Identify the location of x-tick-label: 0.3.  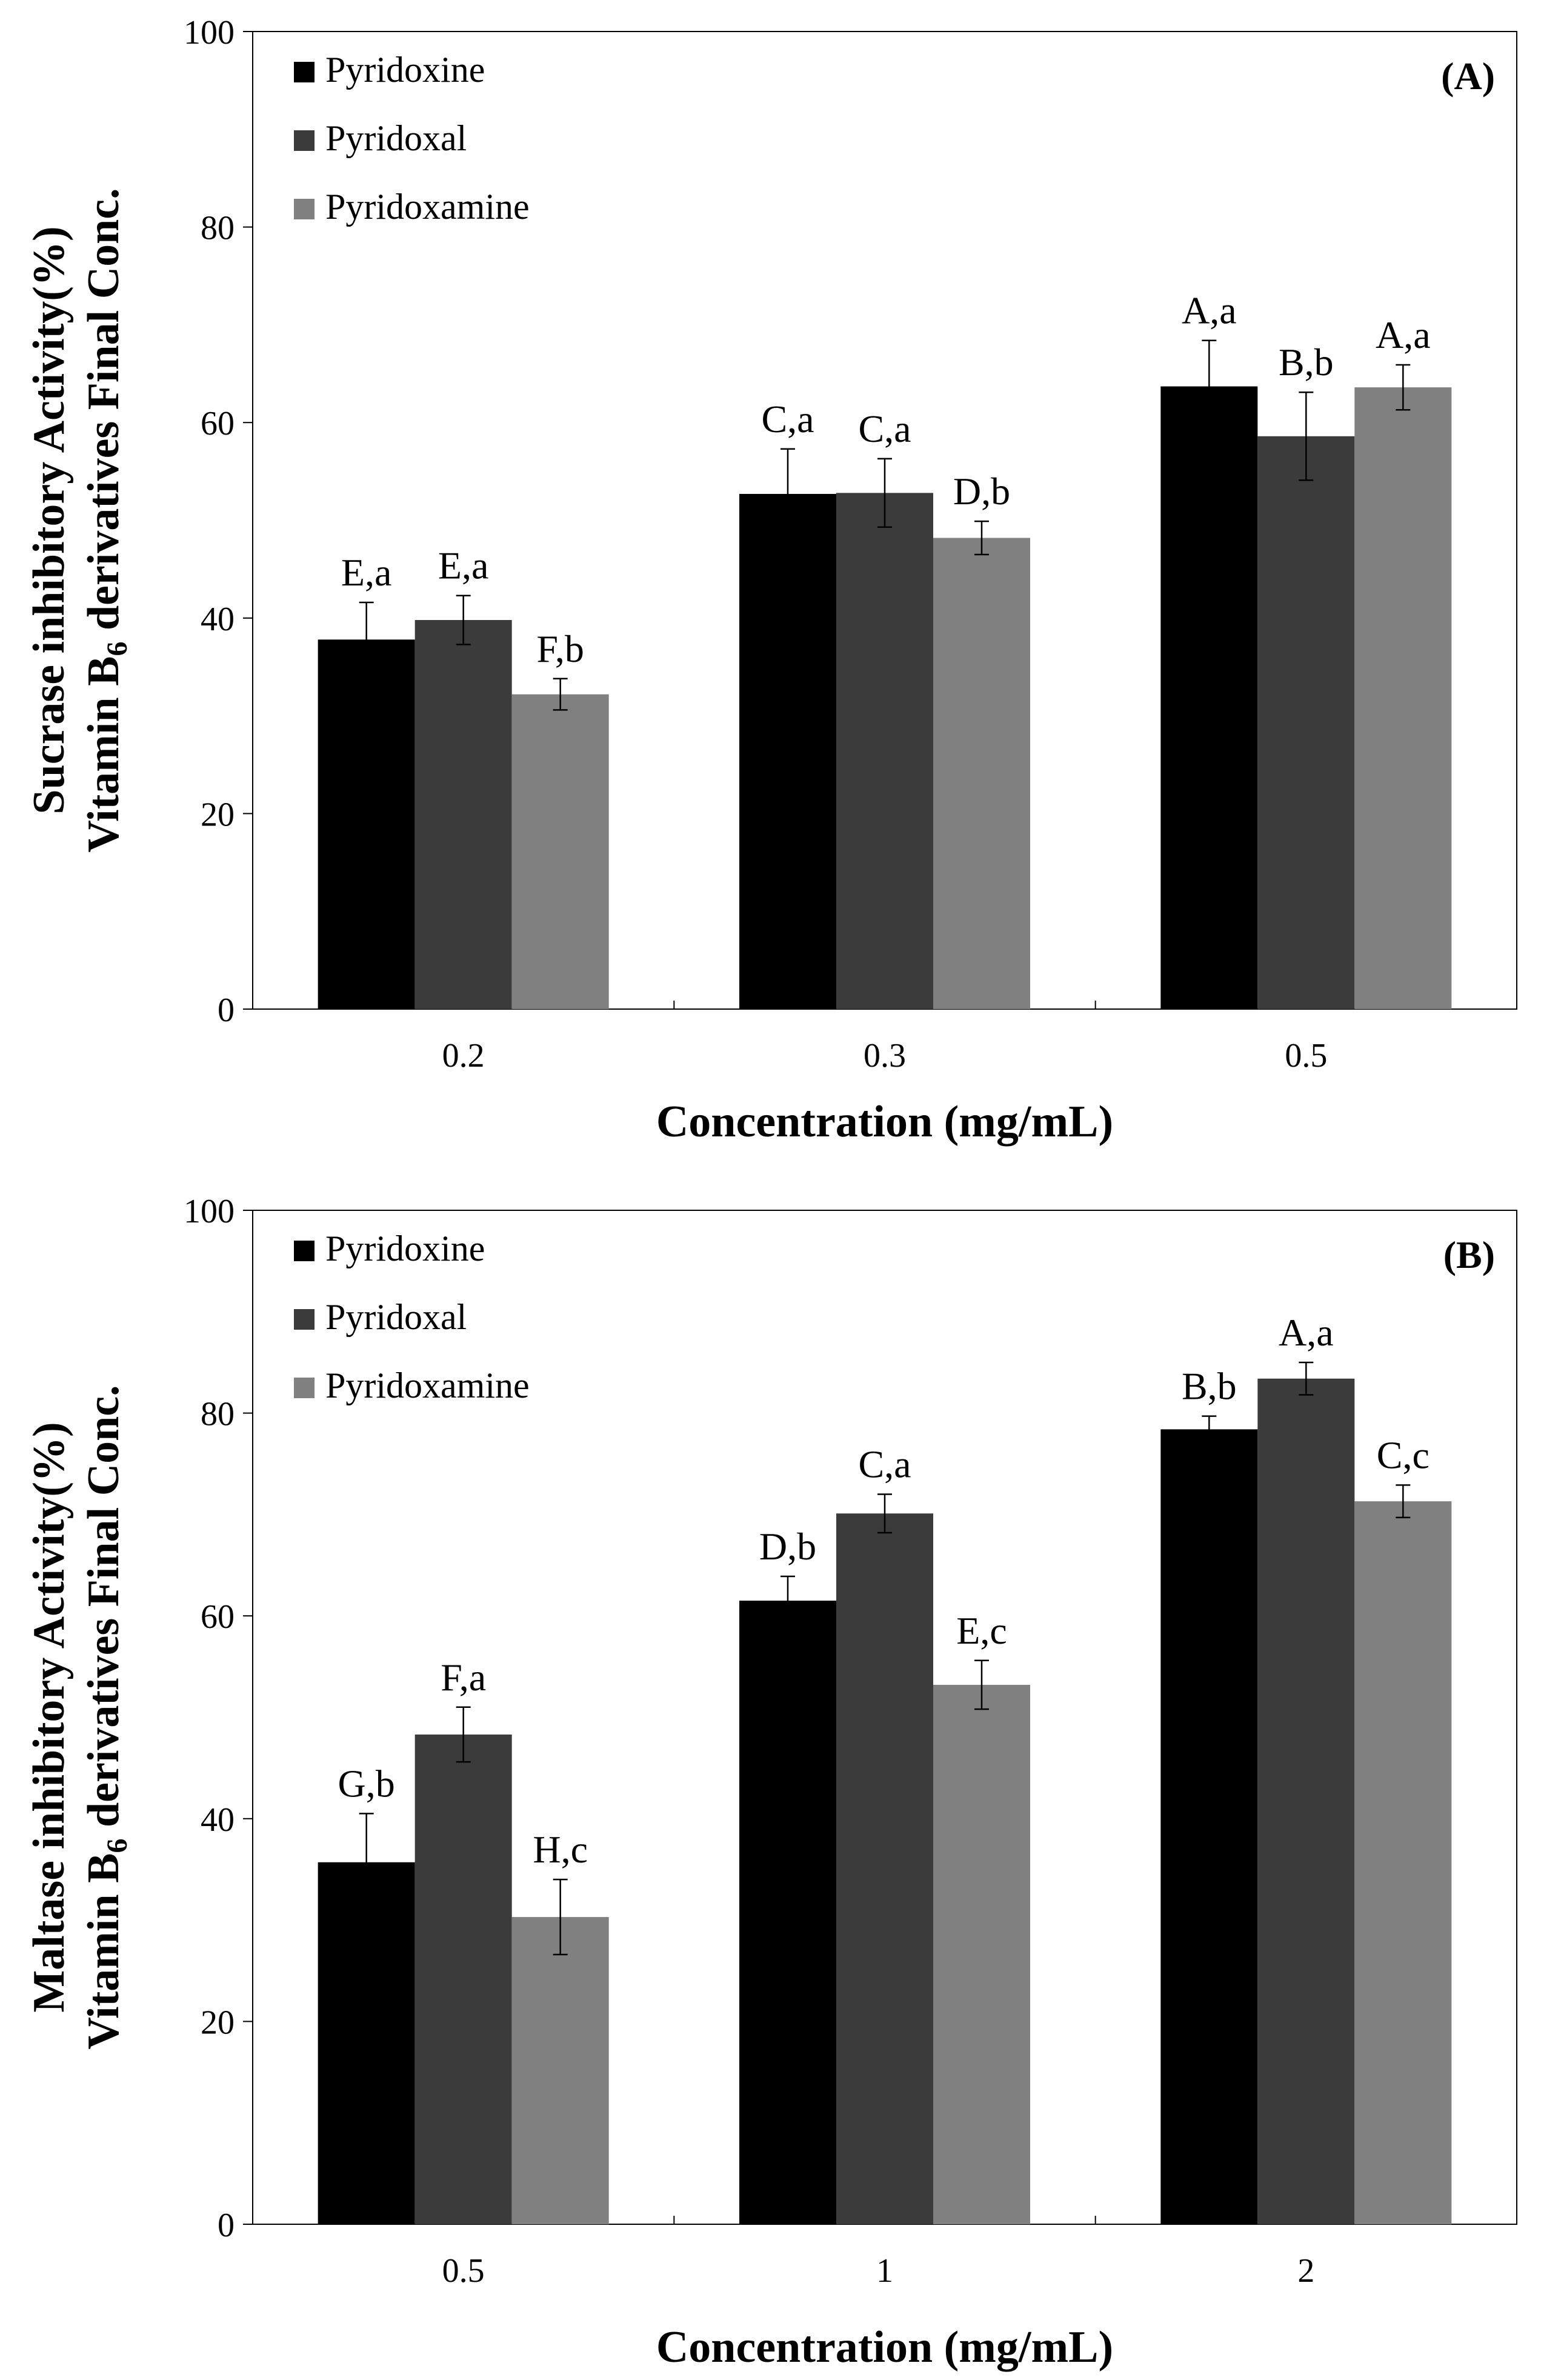
(885, 1056).